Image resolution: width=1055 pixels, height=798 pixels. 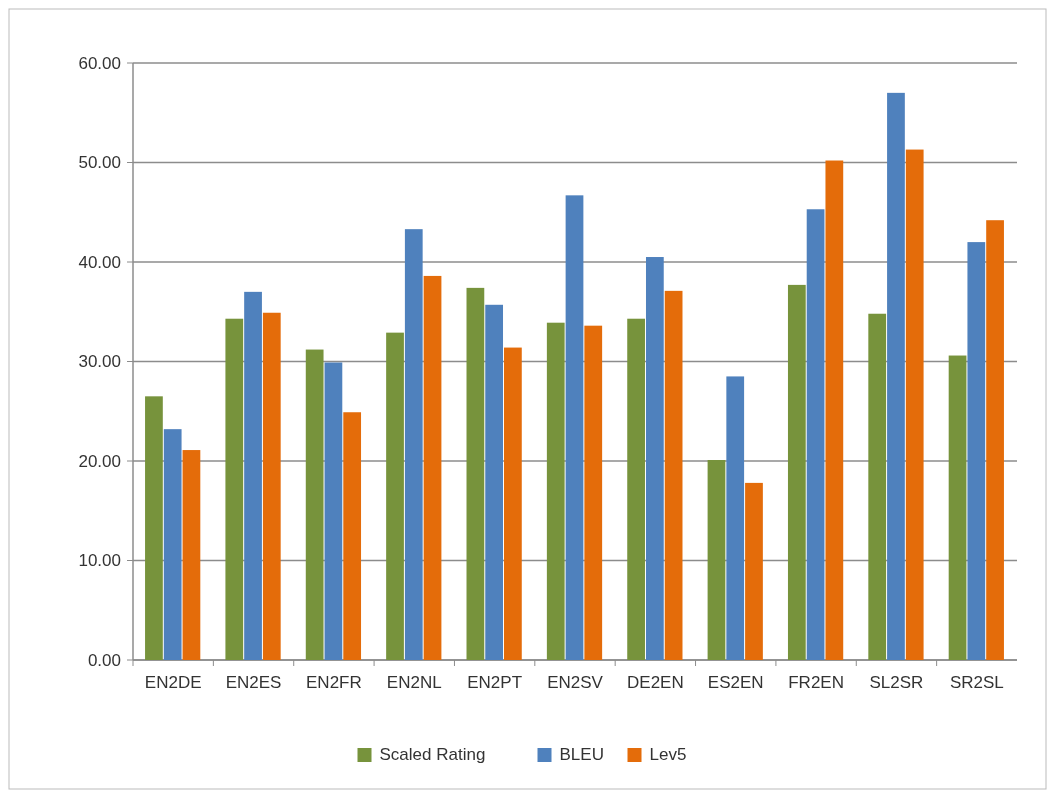 What do you see at coordinates (253, 682) in the screenshot?
I see `x-tick-label: EN2ES` at bounding box center [253, 682].